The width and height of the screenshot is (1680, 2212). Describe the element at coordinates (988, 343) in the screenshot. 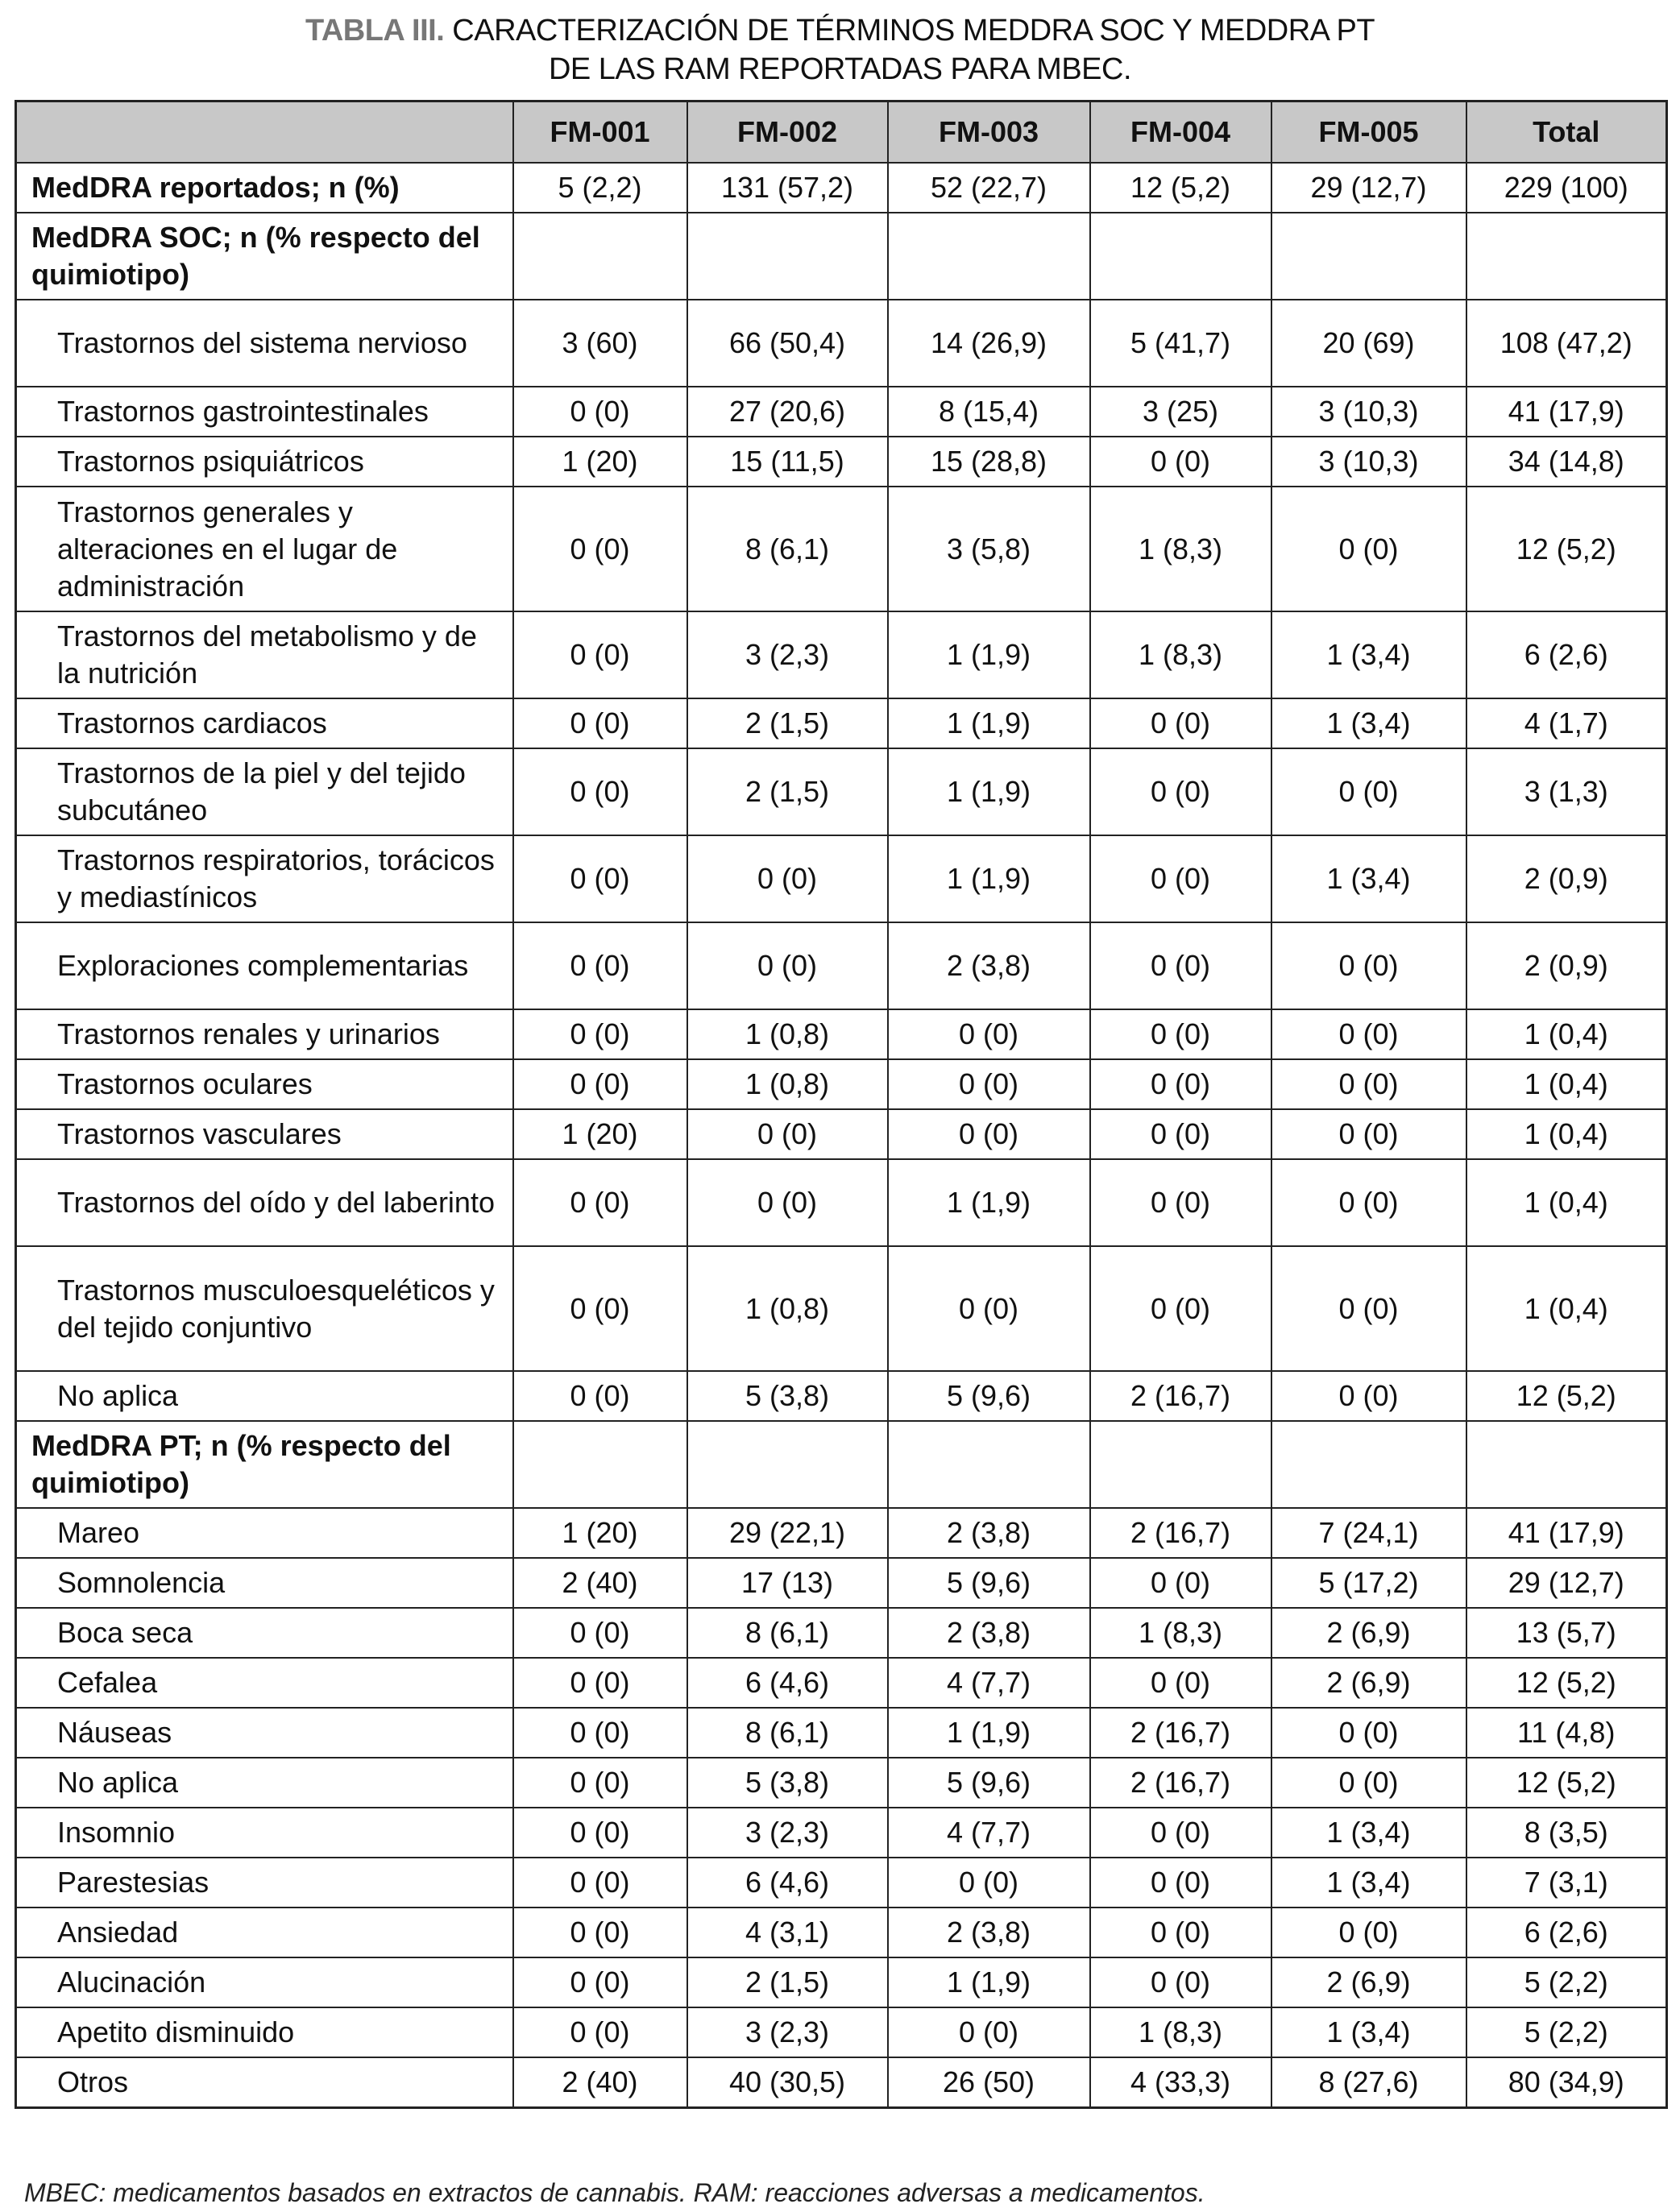

I see `table-cell: 14 (26,9)` at that location.